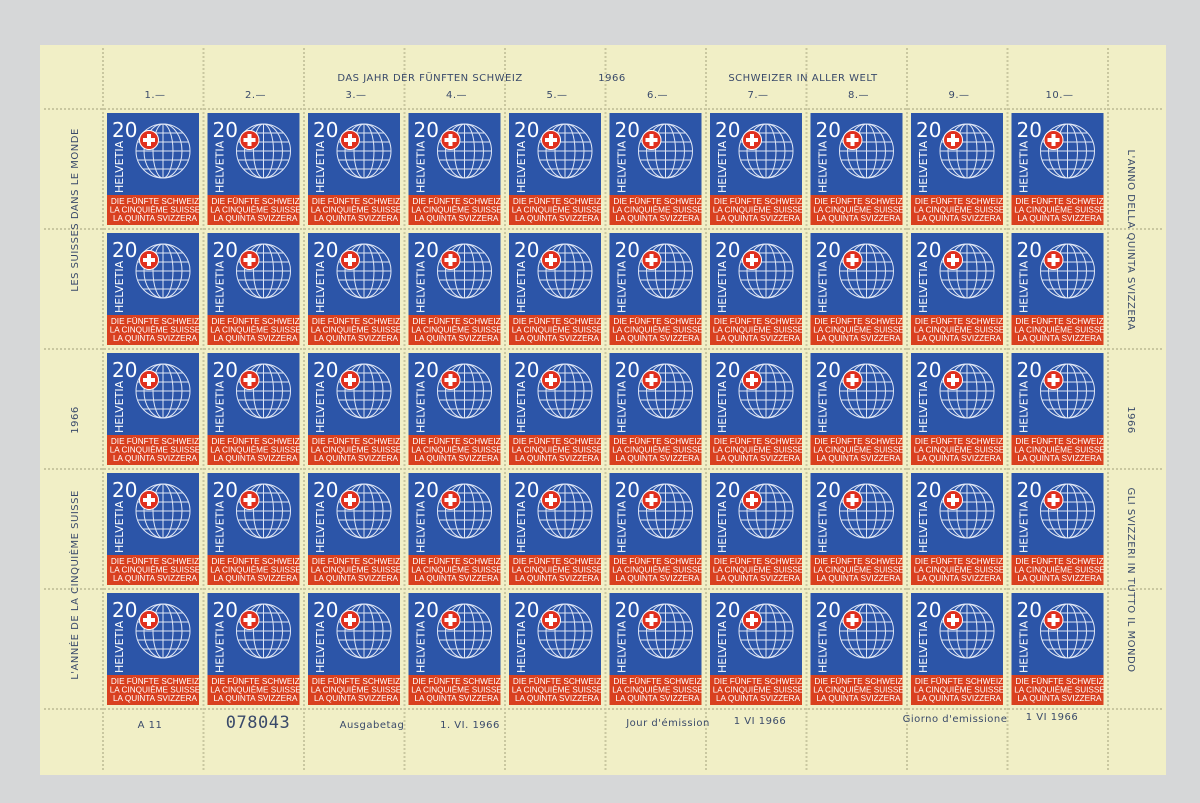  Describe the element at coordinates (667, 723) in the screenshot. I see `margin-text: Jour d'émission` at that location.